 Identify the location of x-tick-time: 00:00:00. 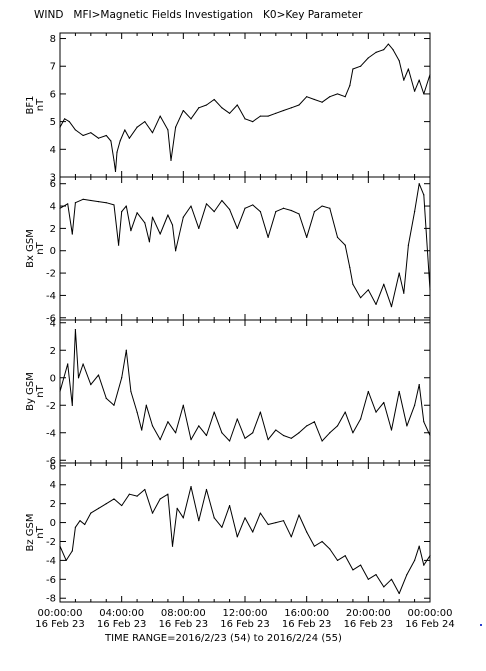
(430, 613).